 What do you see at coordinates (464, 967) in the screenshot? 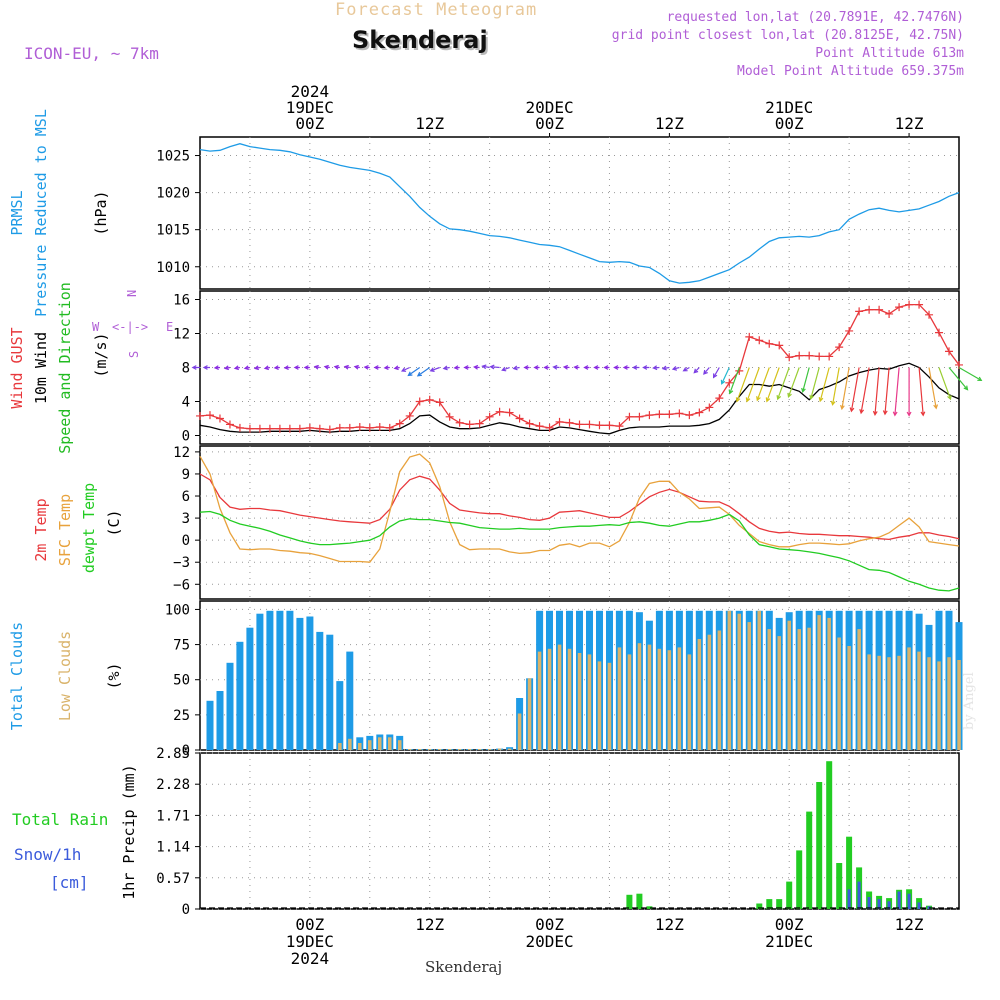
I see `footer-location: Skenderaj` at bounding box center [464, 967].